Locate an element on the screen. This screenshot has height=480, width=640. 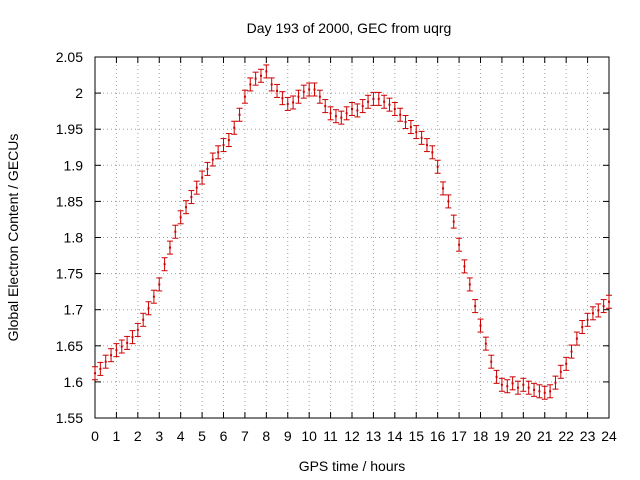
x-tick-label: 0 is located at coordinates (95, 436).